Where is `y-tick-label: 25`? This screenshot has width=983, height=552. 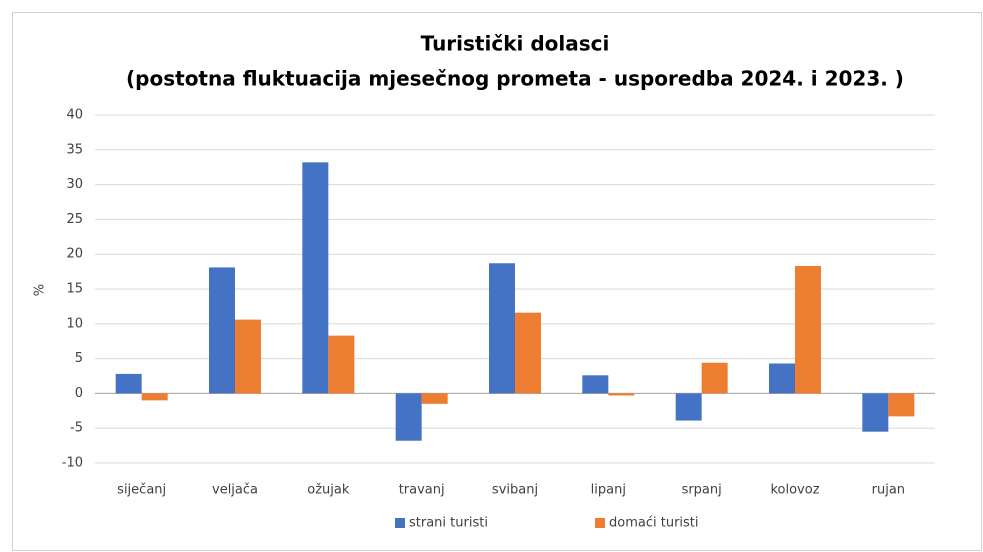
y-tick-label: 25 is located at coordinates (74, 219).